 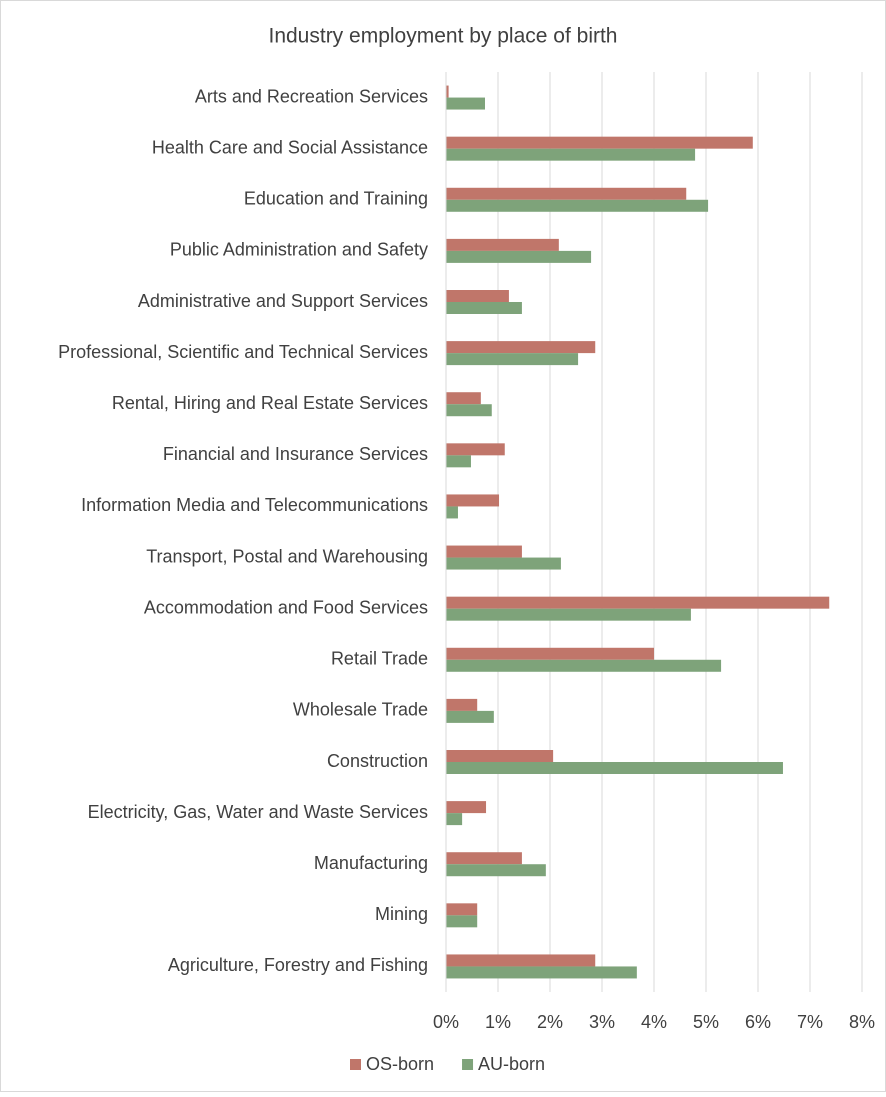 I want to click on y-tick-label: Retail Trade, so click(x=379, y=659).